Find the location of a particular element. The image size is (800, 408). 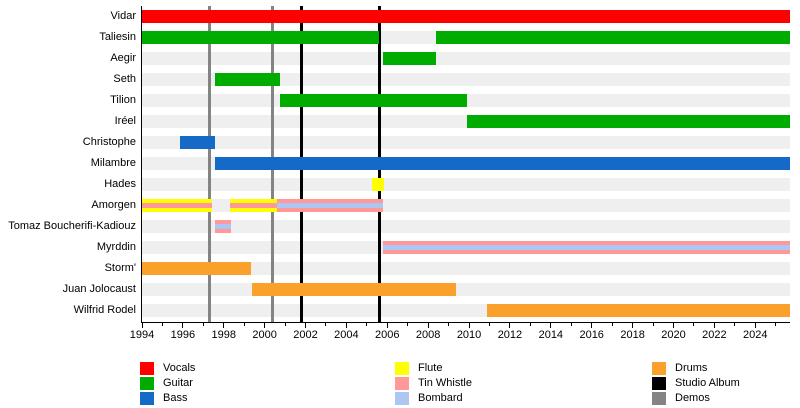

timeline-bar-vidar is located at coordinates (466, 16).